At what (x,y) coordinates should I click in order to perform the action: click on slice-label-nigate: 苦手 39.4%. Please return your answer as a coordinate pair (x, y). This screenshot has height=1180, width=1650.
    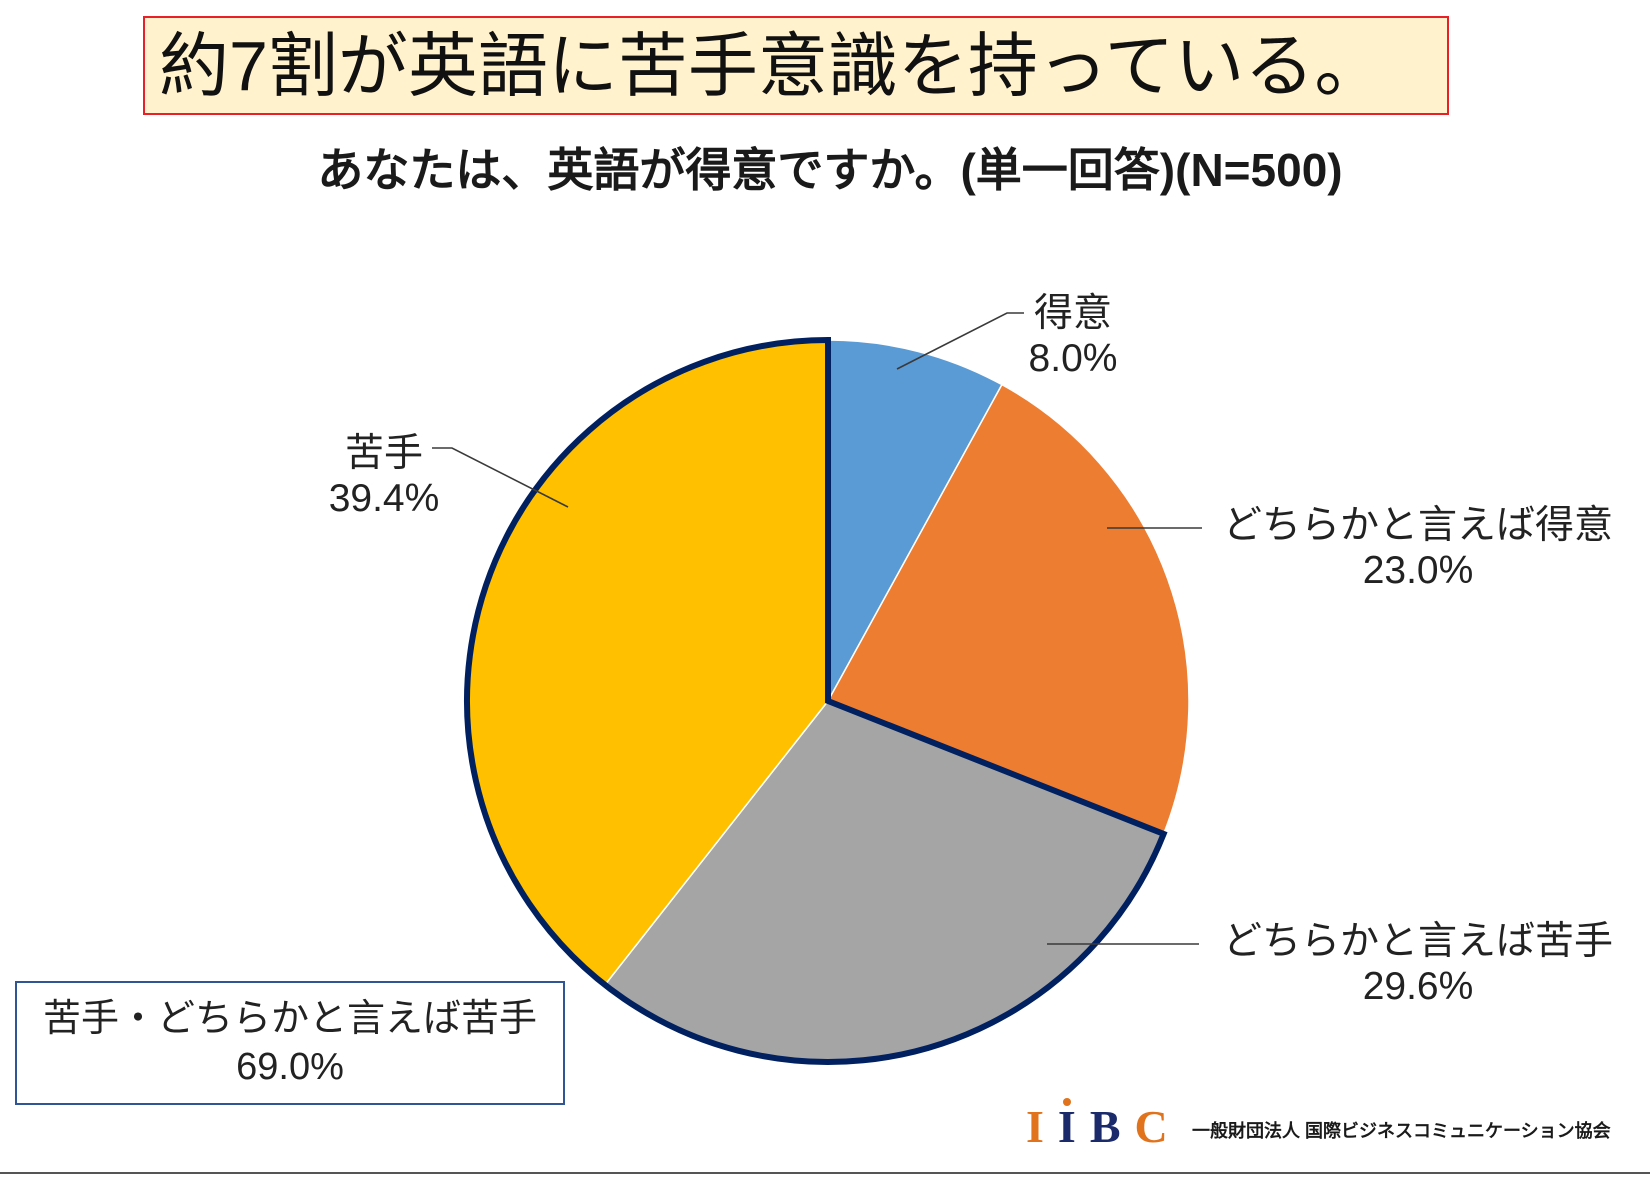
    Looking at the image, I should click on (384, 476).